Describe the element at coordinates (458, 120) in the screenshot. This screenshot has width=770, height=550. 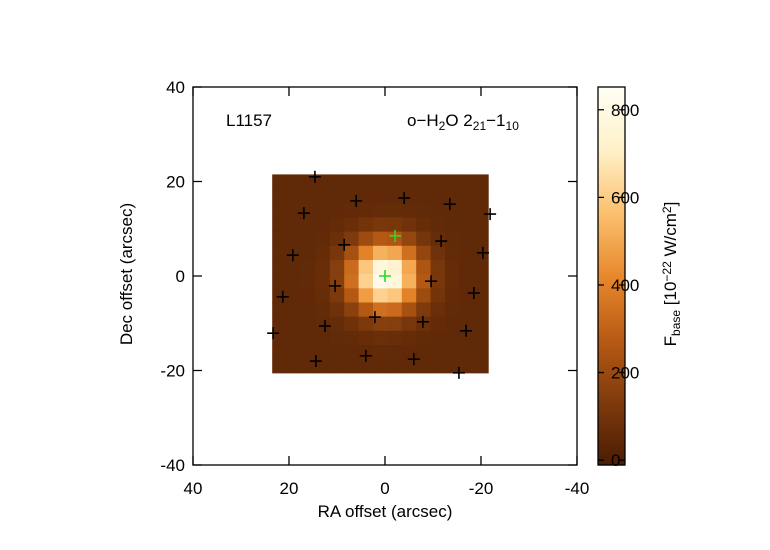
I see `label-part: O 2` at that location.